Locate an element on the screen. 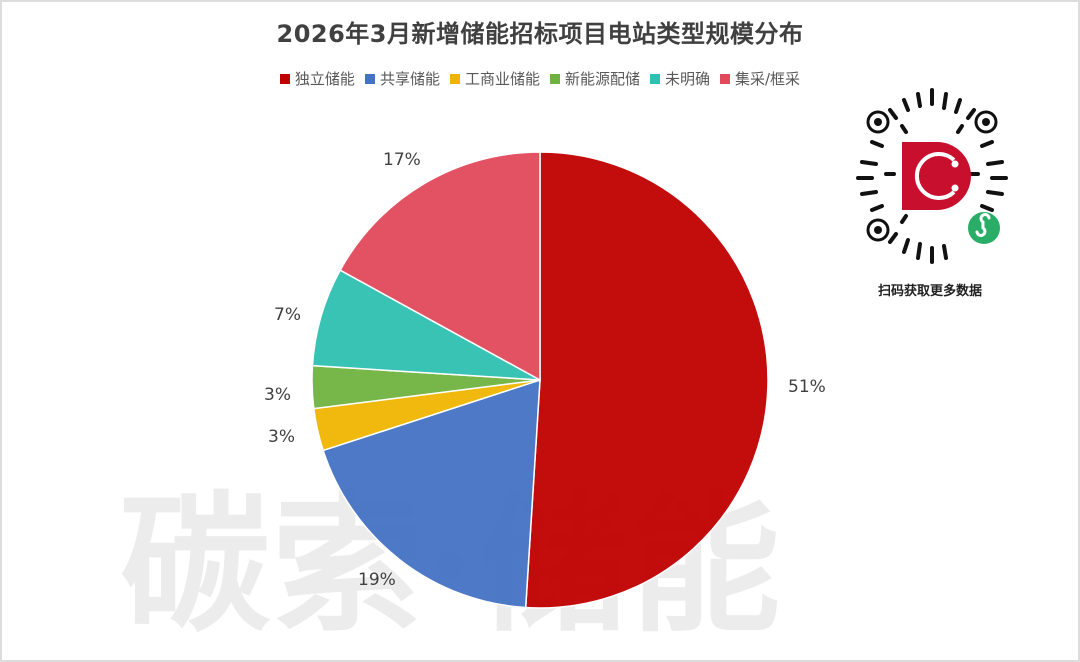 This screenshot has height=662, width=1080. chart-legend: 独立储能 共享储能 工商业储能 新能源配储 未明确 集采/框采 is located at coordinates (540, 78).